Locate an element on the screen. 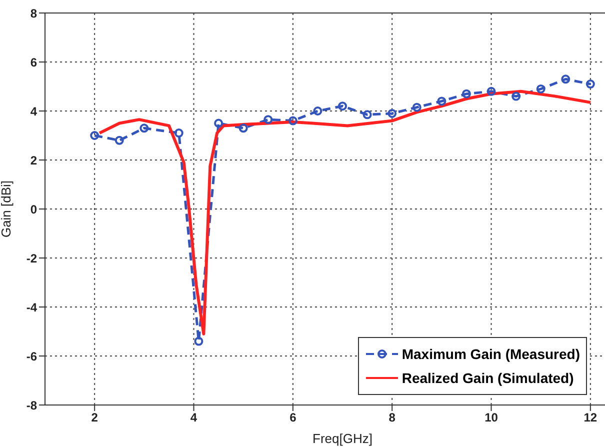  y-tick-label: -8 is located at coordinates (32, 405).